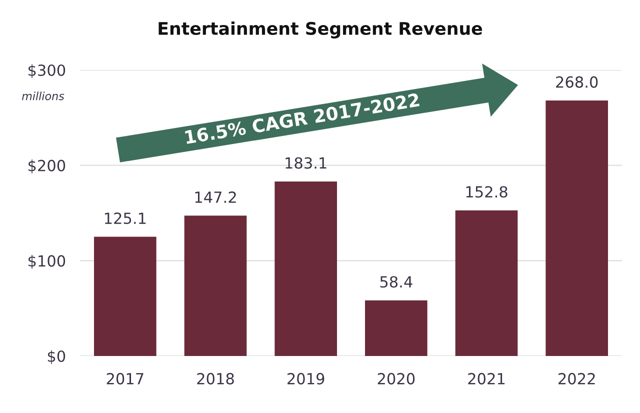  Describe the element at coordinates (306, 378) in the screenshot. I see `x-tick-label: 2019` at that location.